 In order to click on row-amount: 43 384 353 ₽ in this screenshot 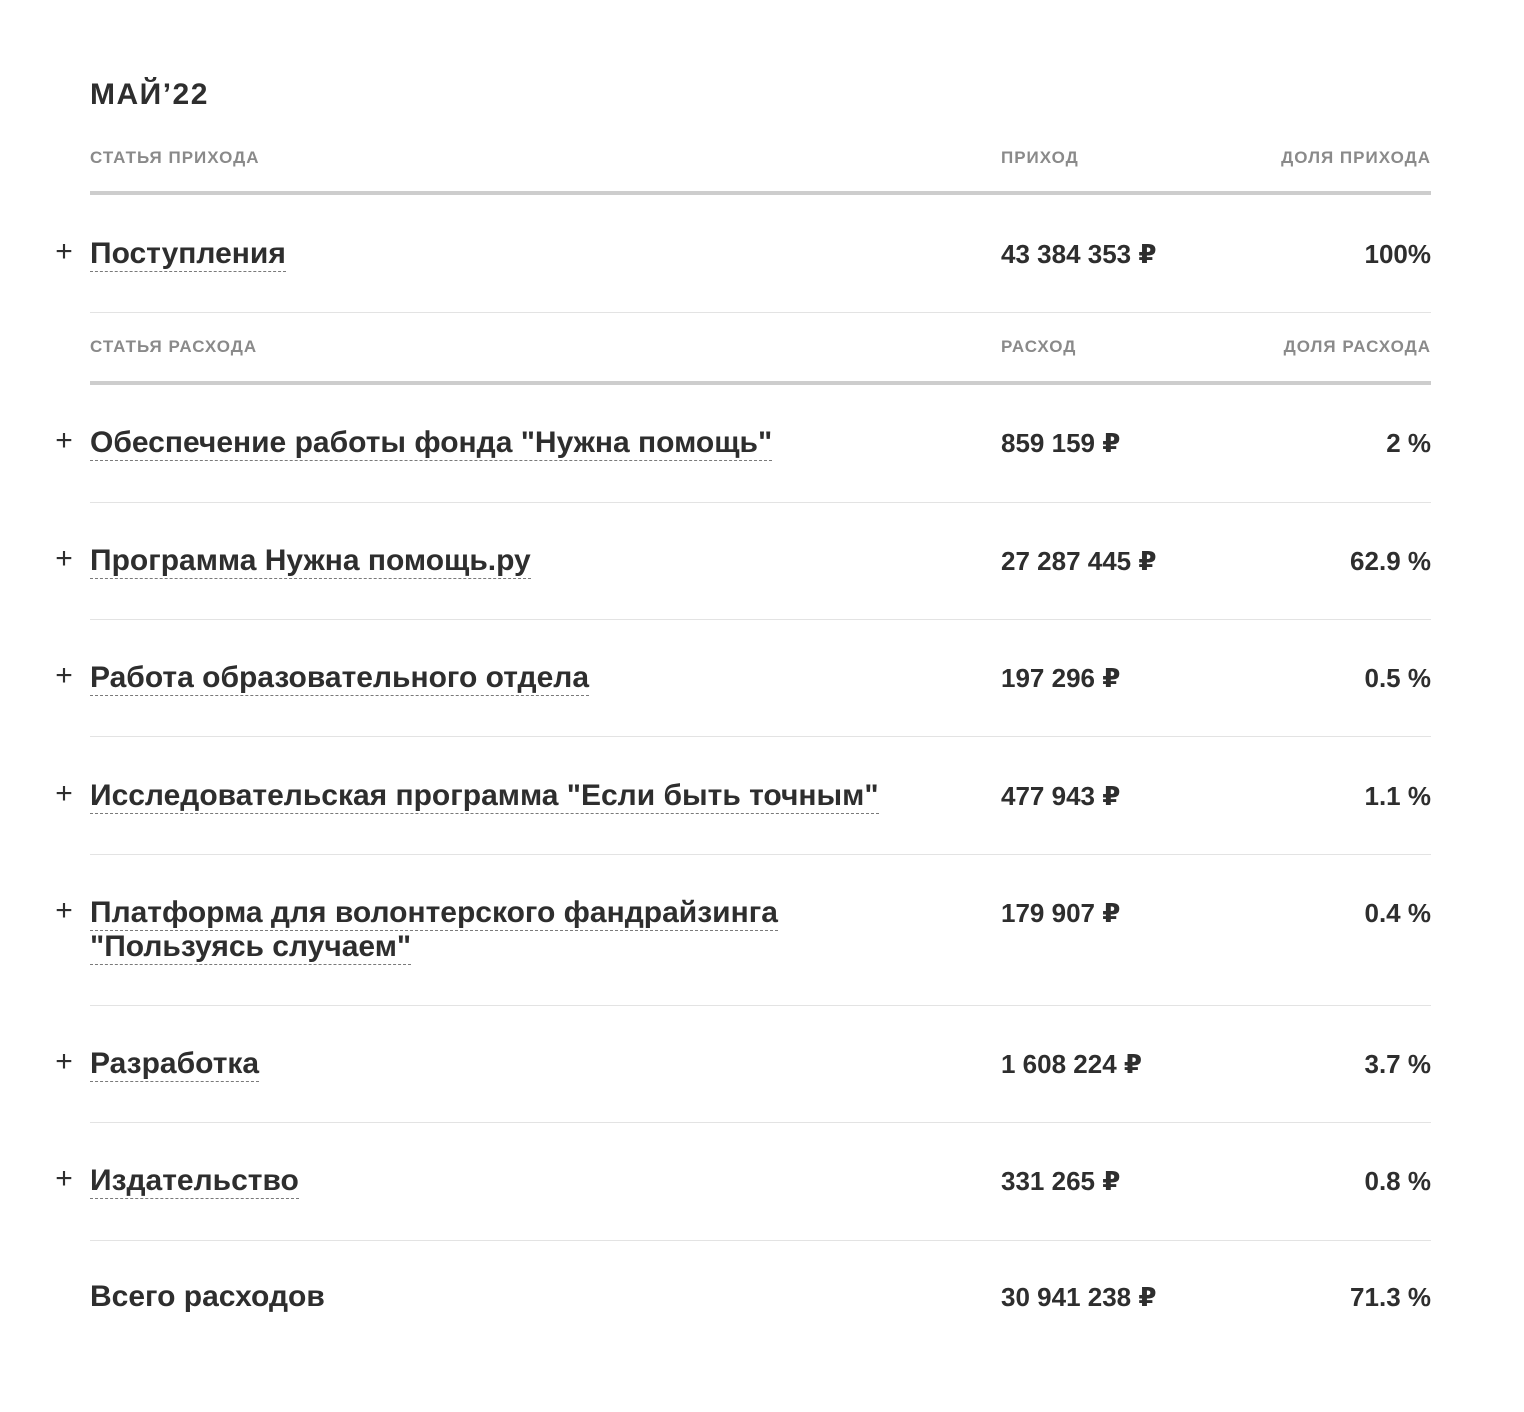, I will do `click(1079, 254)`.